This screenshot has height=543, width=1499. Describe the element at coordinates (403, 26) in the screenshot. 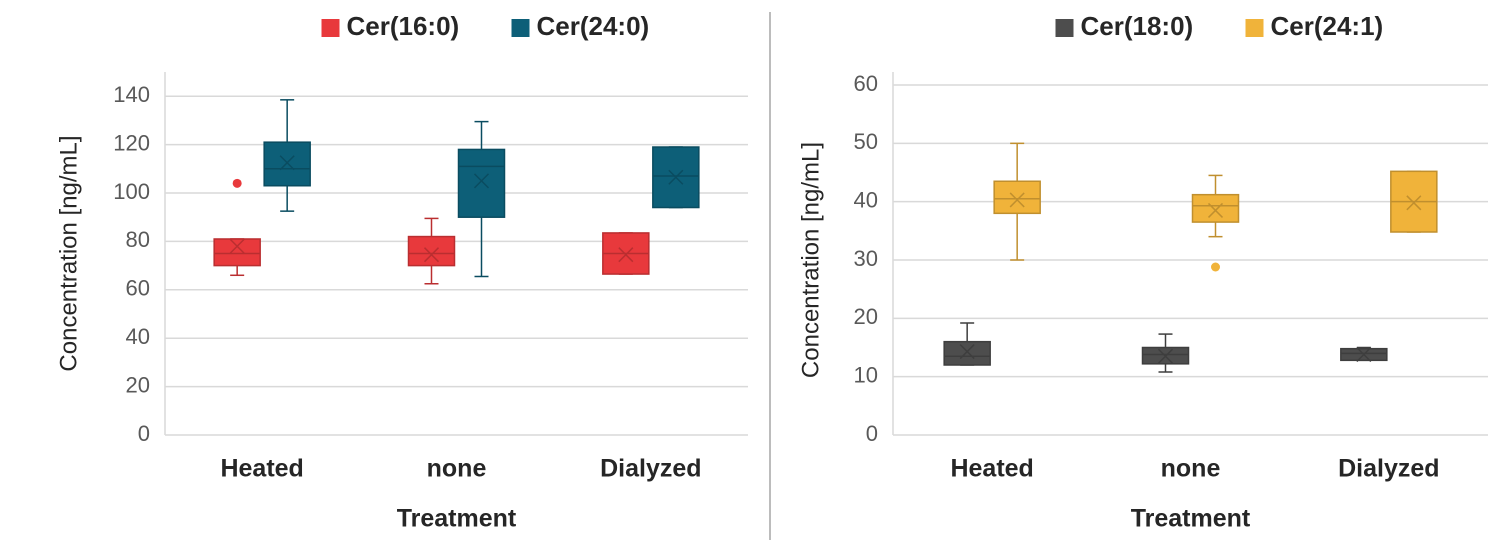

I see `legend-label: Cer(16:0)` at that location.